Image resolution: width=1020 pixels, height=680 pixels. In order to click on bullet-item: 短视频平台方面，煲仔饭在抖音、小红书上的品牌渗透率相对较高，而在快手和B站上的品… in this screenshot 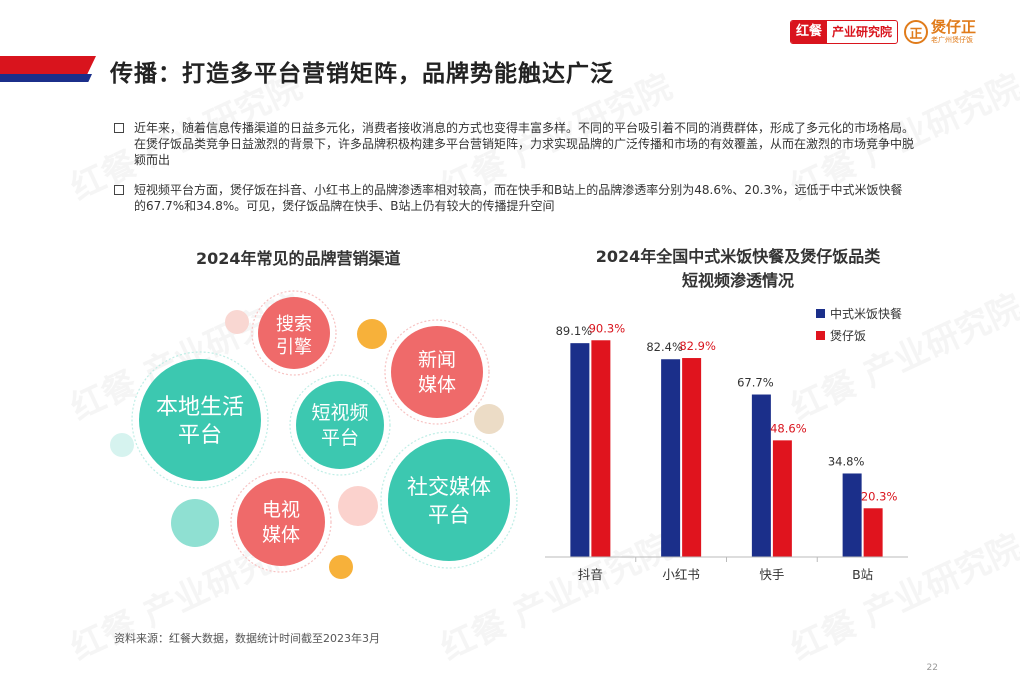, I will do `click(514, 198)`.